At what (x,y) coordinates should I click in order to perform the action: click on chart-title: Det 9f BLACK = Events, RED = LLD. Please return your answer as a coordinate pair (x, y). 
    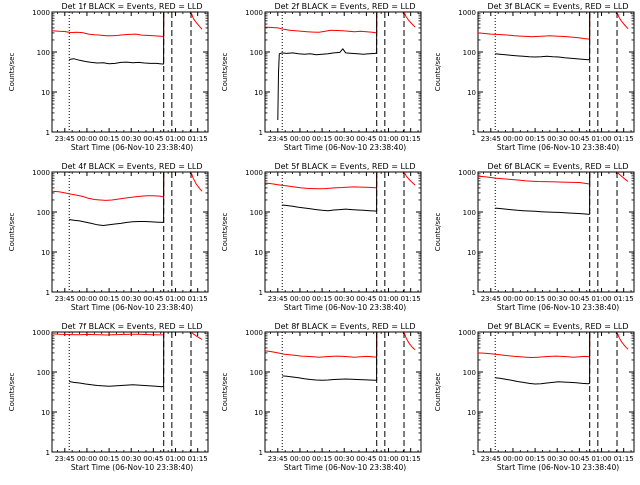
    Looking at the image, I should click on (557, 326).